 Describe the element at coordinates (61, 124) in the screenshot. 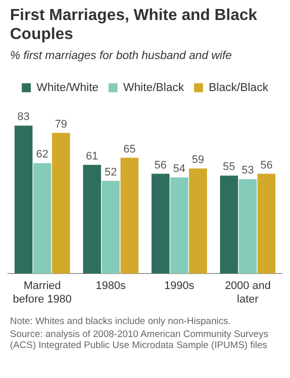

I see `data-label: 79` at that location.